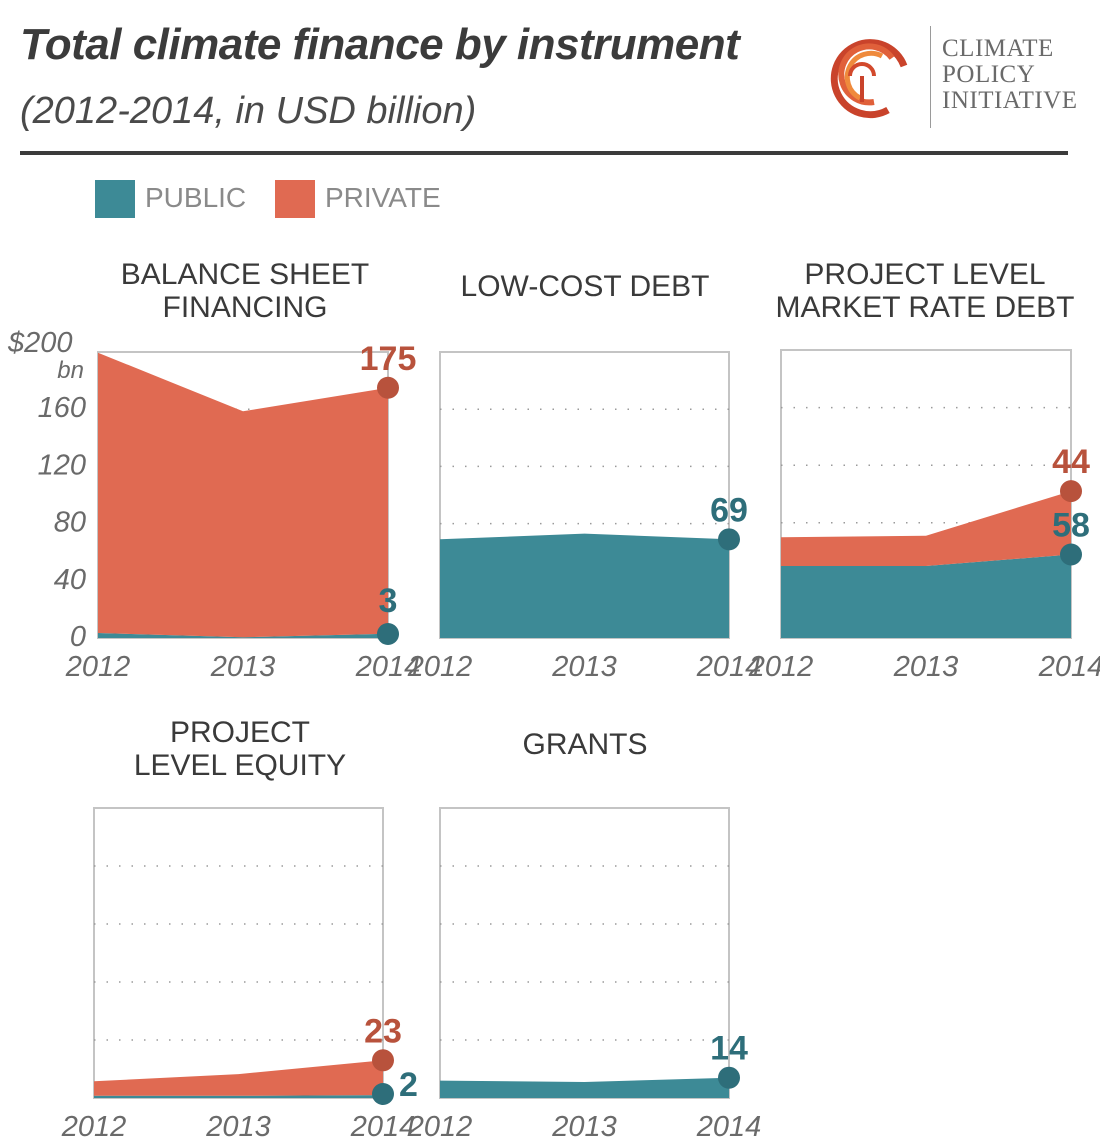 Image resolution: width=1100 pixels, height=1146 pixels. What do you see at coordinates (388, 359) in the screenshot?
I see `end-label-private: 175` at bounding box center [388, 359].